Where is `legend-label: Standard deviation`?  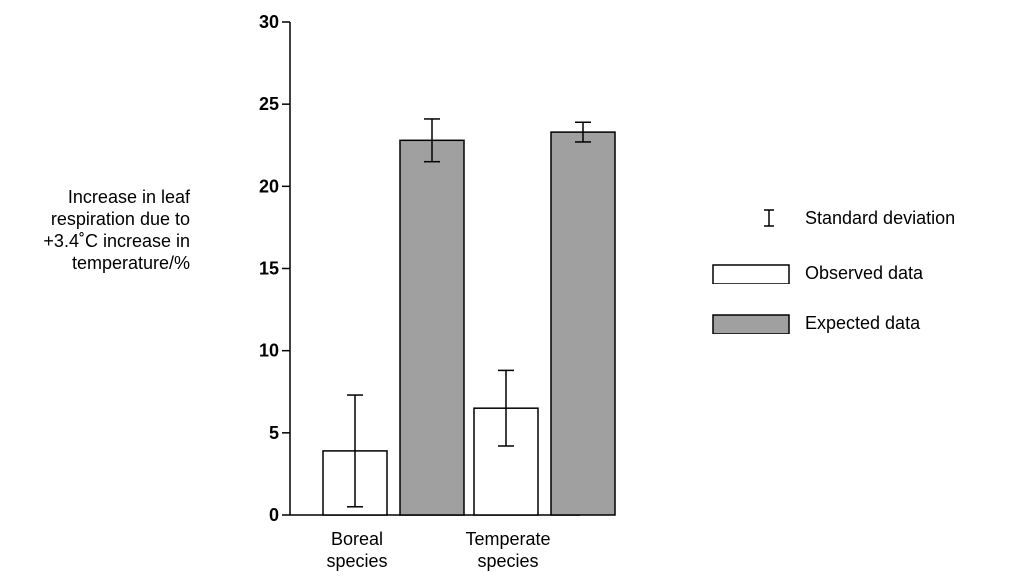
legend-label: Standard deviation is located at coordinates (880, 218).